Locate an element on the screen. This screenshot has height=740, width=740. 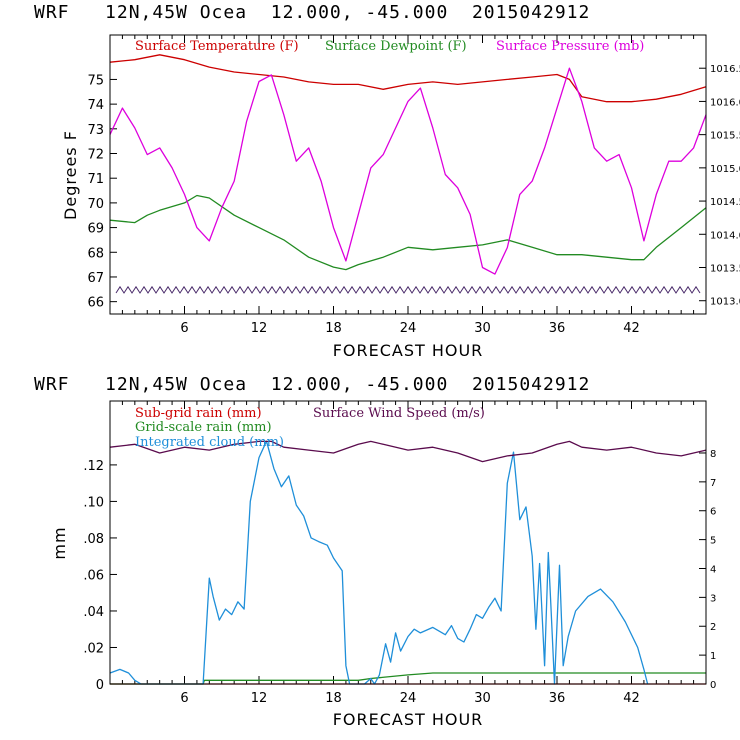
precip-x-tick-label: 42 is located at coordinates (631, 698).